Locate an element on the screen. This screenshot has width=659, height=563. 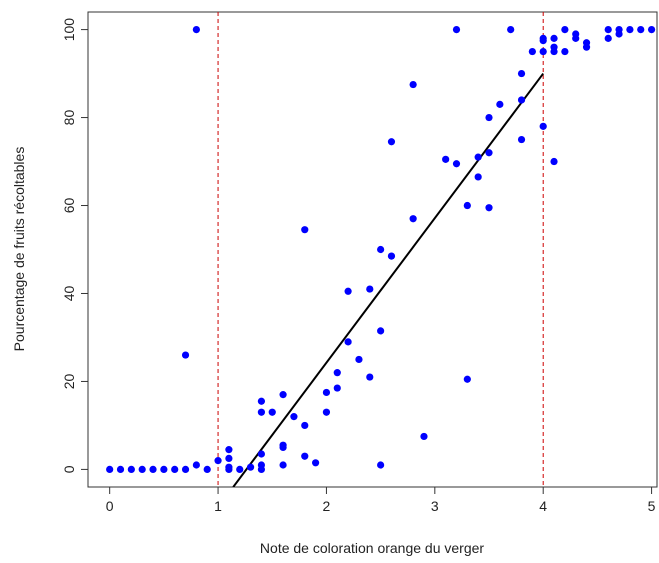
x-axis-title: Note de coloration orange du verger is located at coordinates (372, 548).